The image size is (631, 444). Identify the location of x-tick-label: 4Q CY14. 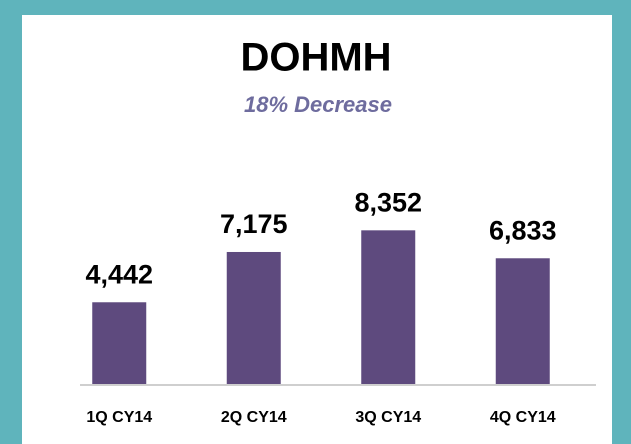
(523, 417).